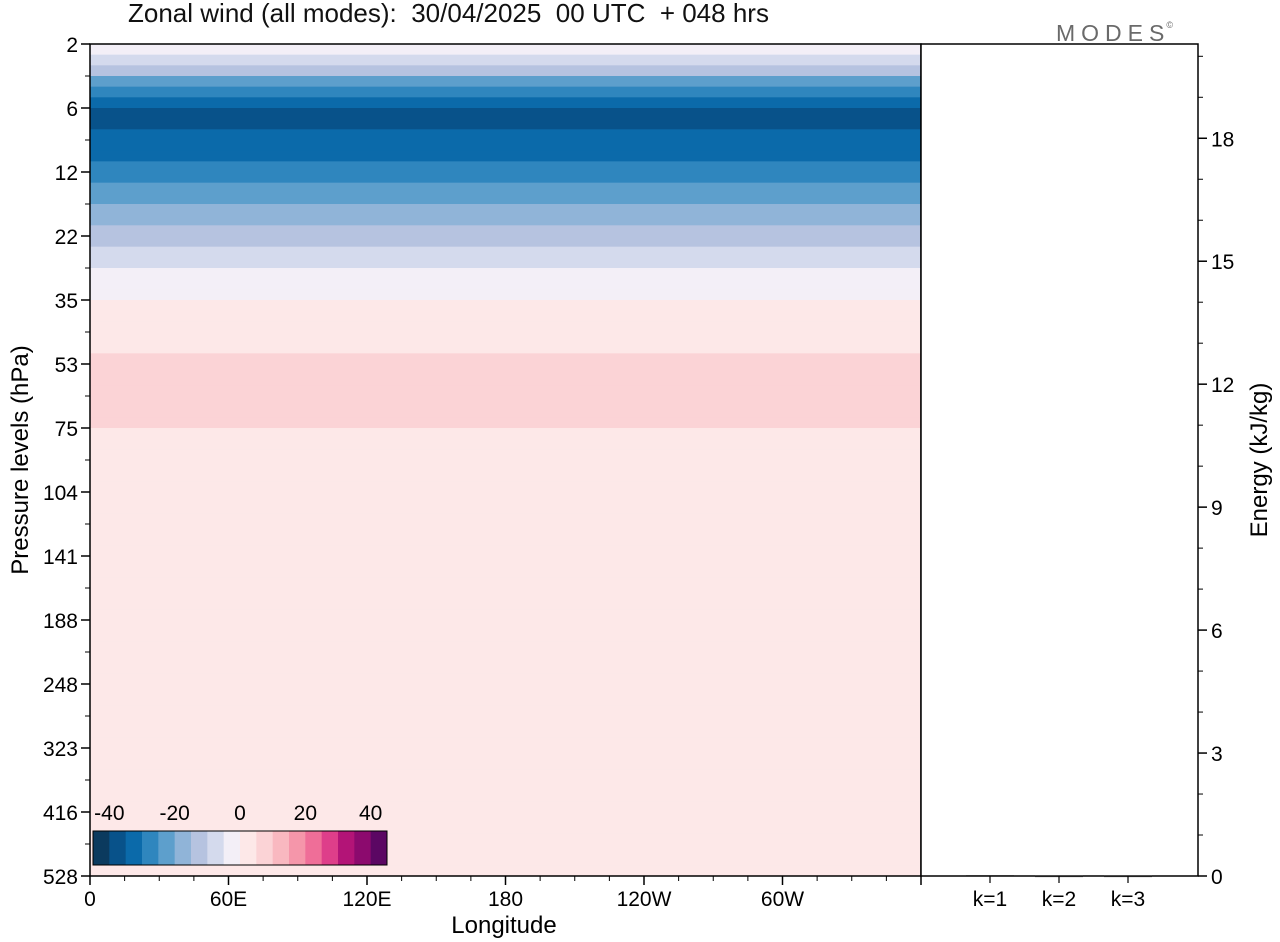 The image size is (1280, 942). What do you see at coordinates (1059, 899) in the screenshot?
I see `energy-category-label: k=2` at bounding box center [1059, 899].